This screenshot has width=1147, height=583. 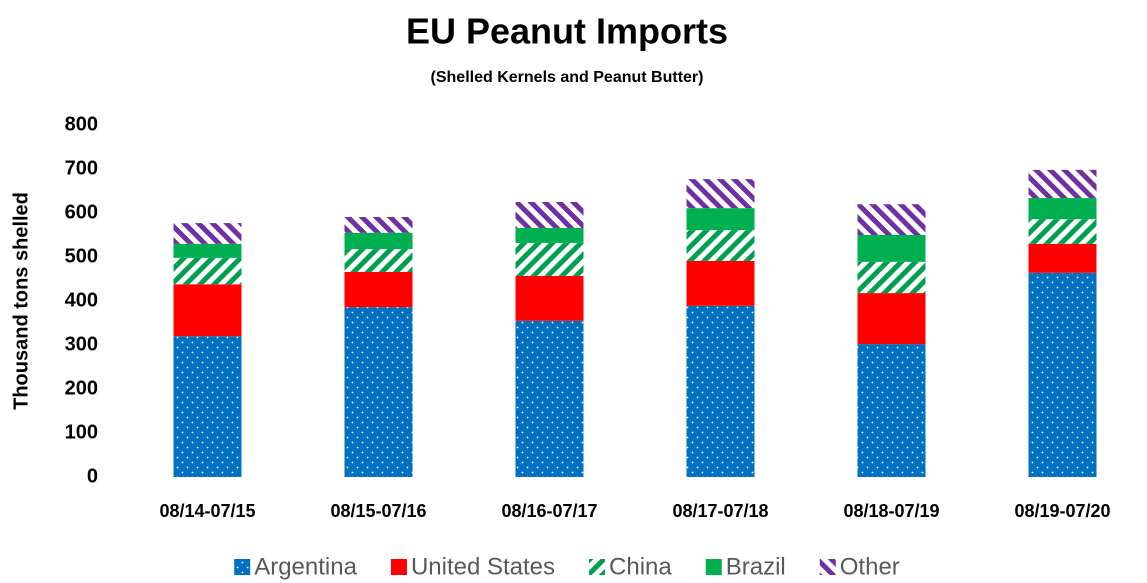 What do you see at coordinates (81, 212) in the screenshot?
I see `y-tick-label: 600` at bounding box center [81, 212].